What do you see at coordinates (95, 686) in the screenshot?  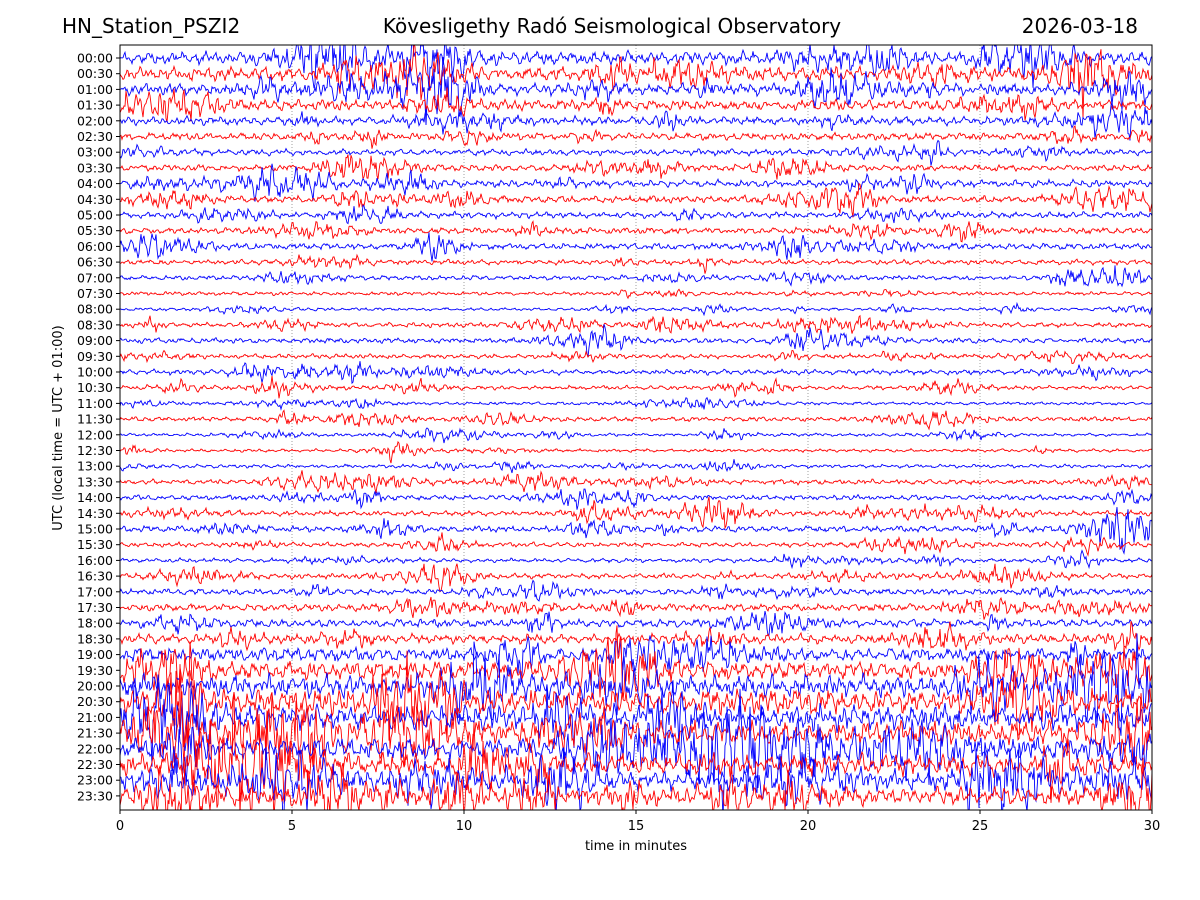 I see `y-tick-label: 20:00` at bounding box center [95, 686].